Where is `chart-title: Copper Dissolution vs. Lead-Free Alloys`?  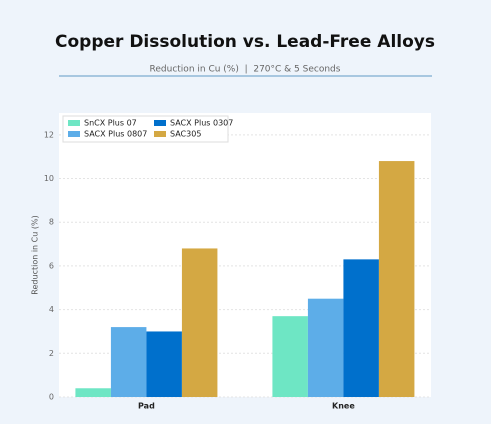 chart-title: Copper Dissolution vs. Lead-Free Alloys is located at coordinates (245, 42).